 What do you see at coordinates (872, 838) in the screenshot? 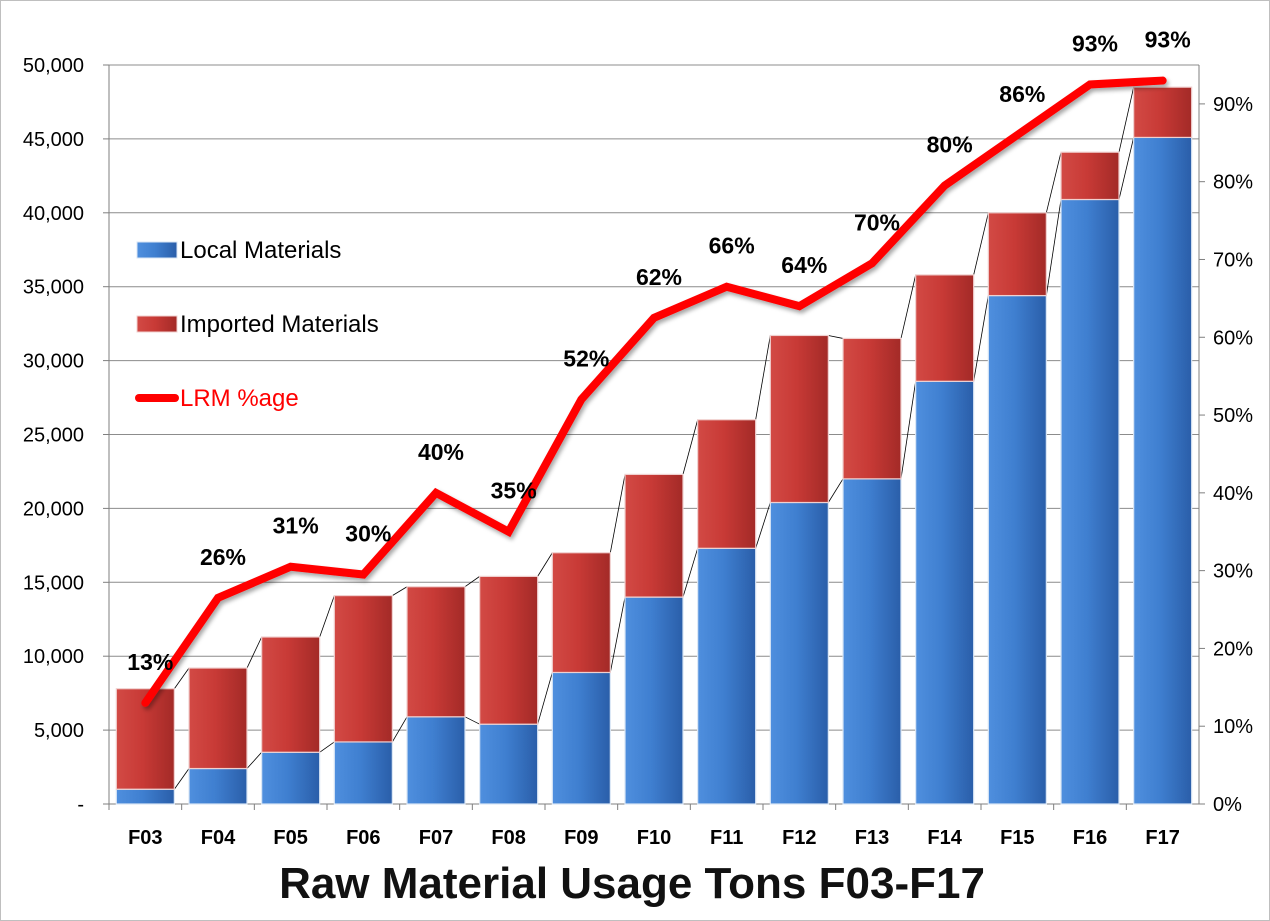
I see `x-tick-label: F13` at bounding box center [872, 838].